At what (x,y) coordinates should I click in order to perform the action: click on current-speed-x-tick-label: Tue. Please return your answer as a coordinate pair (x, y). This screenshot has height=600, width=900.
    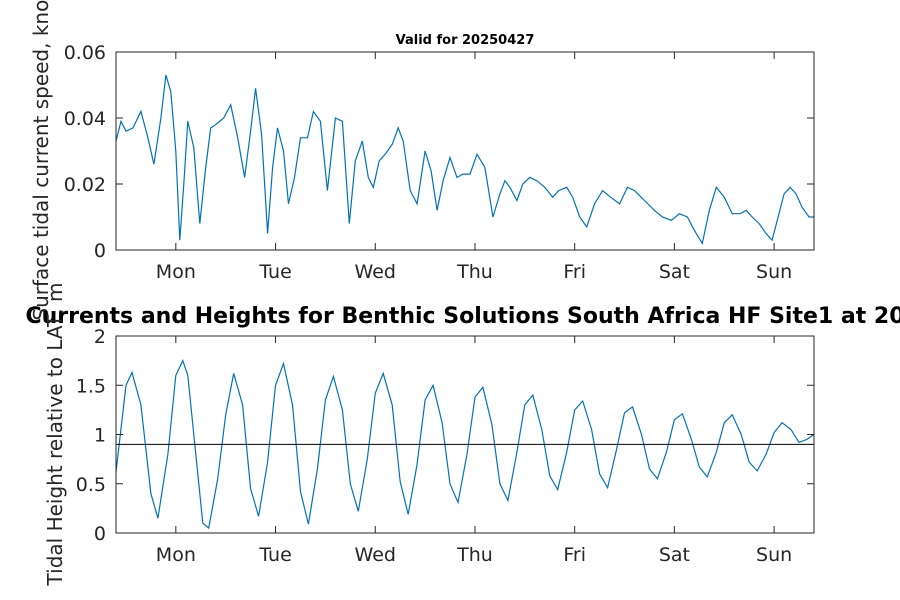
    Looking at the image, I should click on (274, 272).